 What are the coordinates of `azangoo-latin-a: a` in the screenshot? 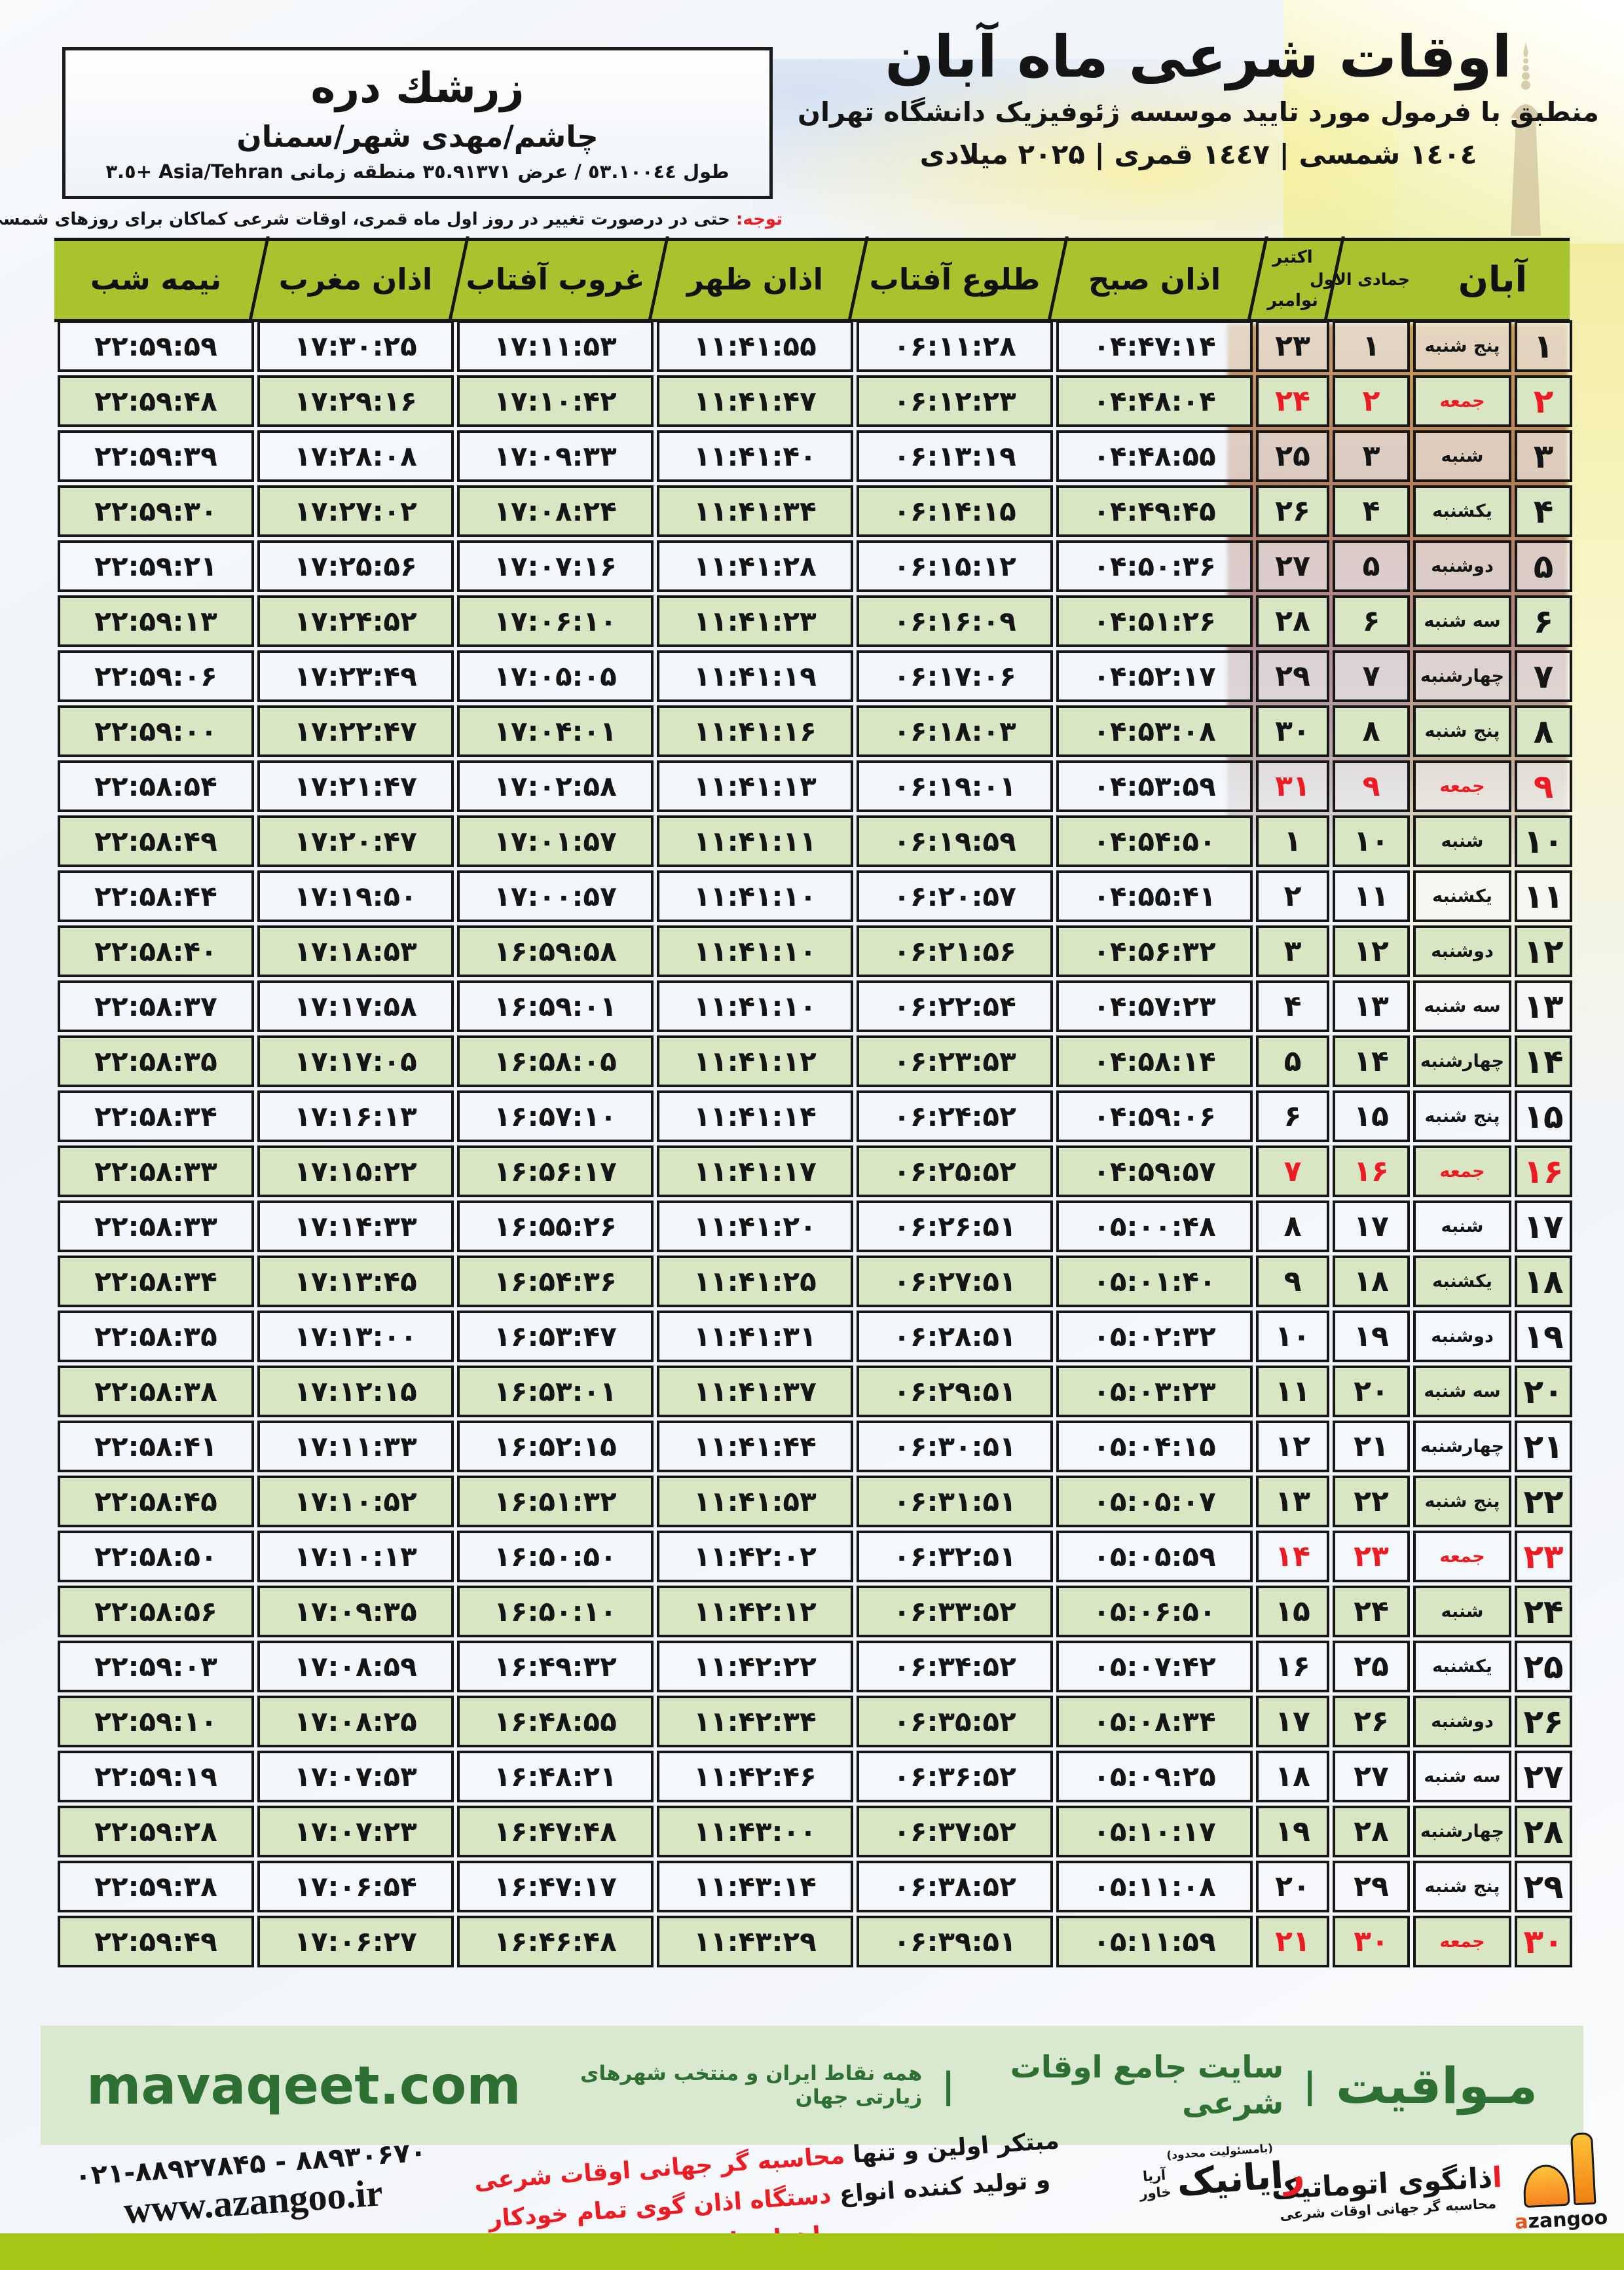 It's located at (1520, 2222).